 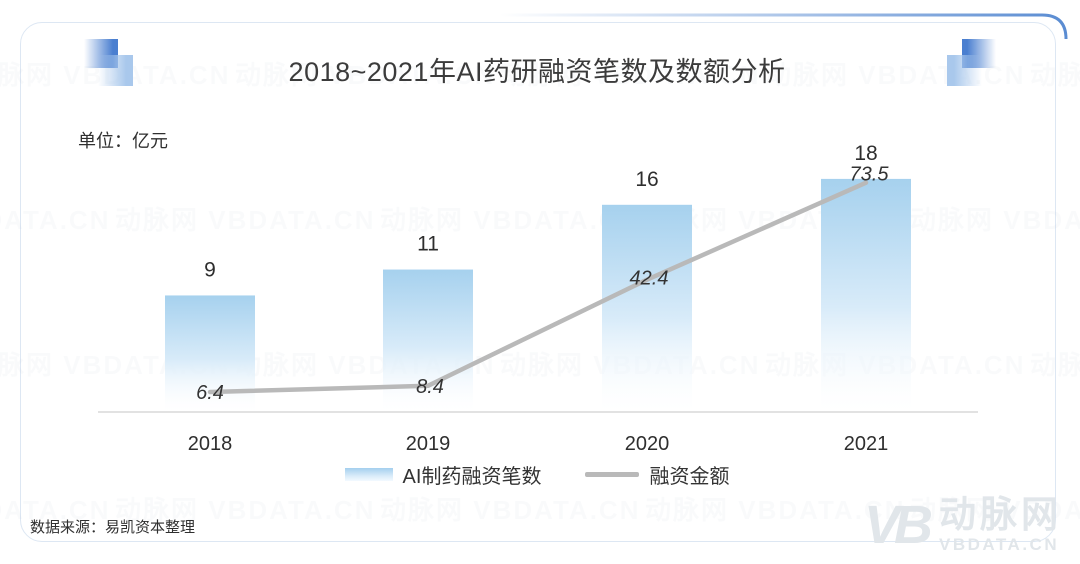 I want to click on legend-line-swatch, so click(x=612, y=474).